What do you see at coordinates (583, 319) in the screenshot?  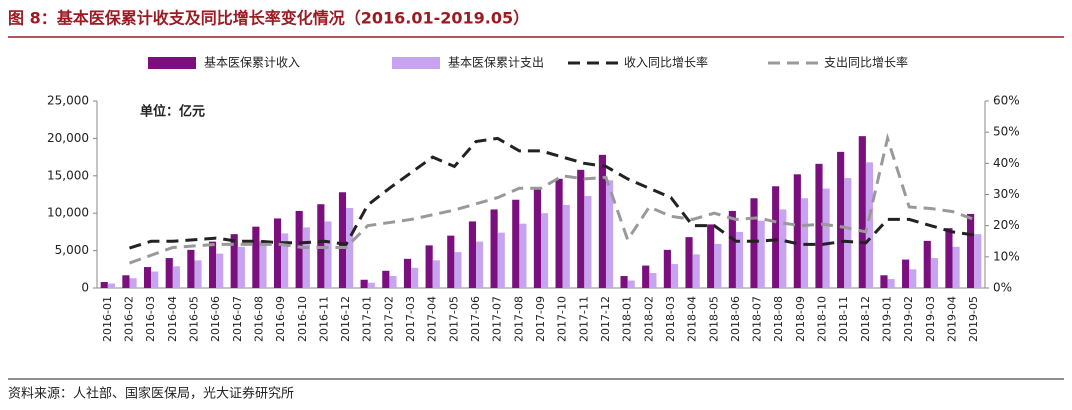 I see `x-tick-label: 2017-11` at bounding box center [583, 319].